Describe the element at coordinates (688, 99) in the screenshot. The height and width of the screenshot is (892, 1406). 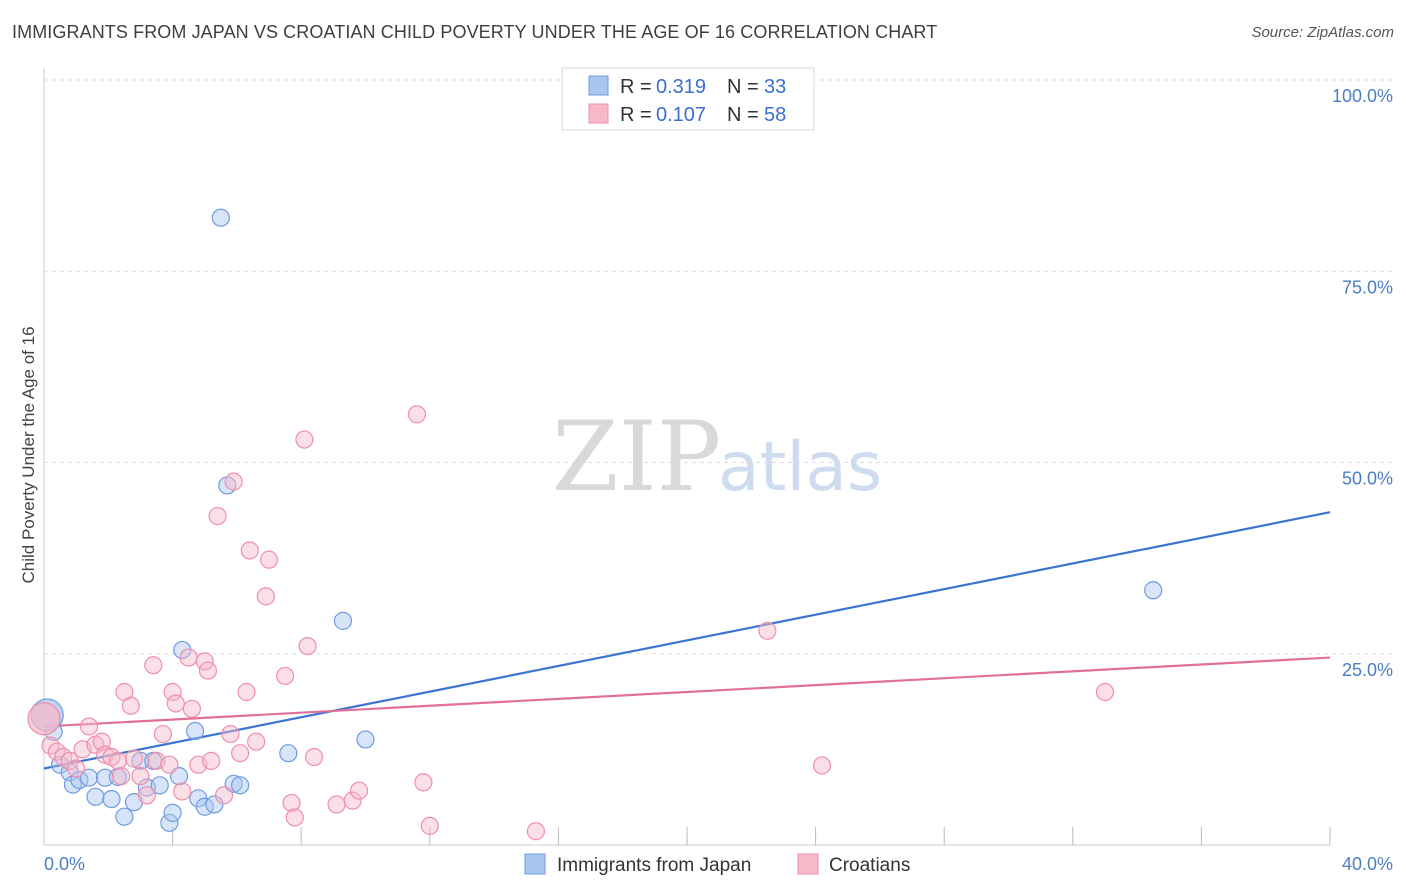
I see `legend-stats: R = 0.319 N = 33 R = 0.107 N = 58` at that location.